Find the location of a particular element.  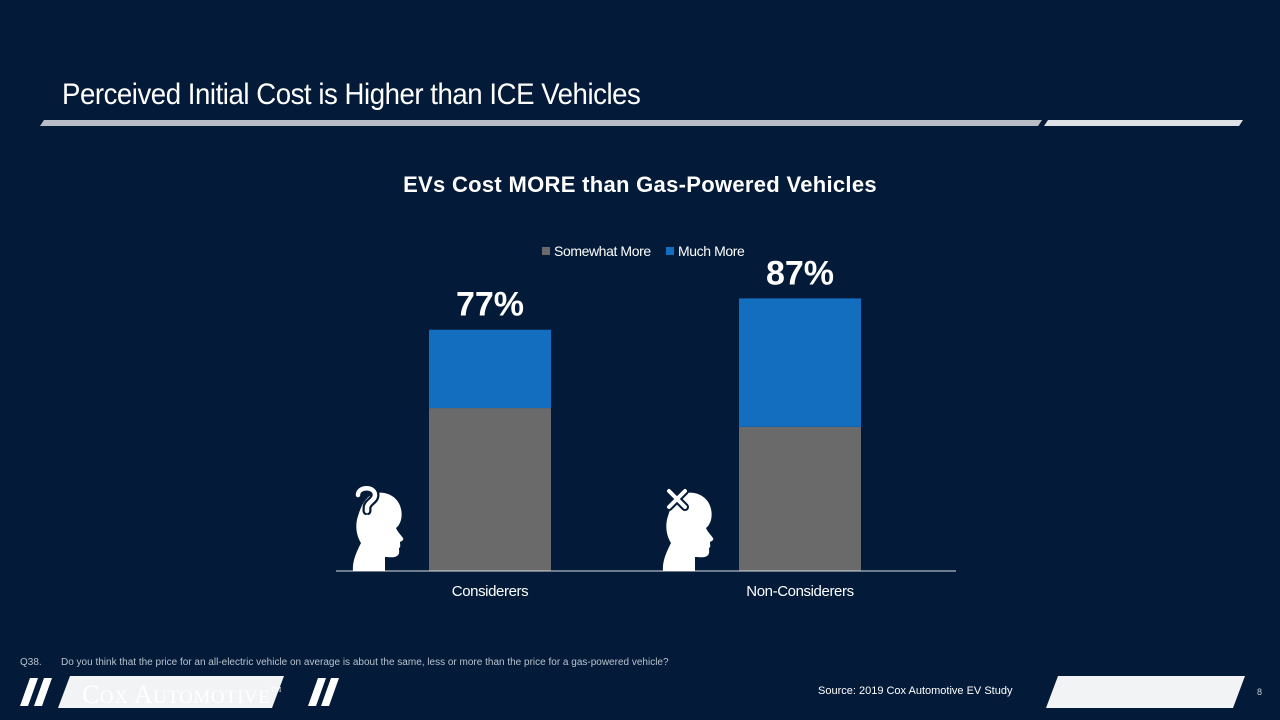

bar-non-considerers-much-more is located at coordinates (800, 362).